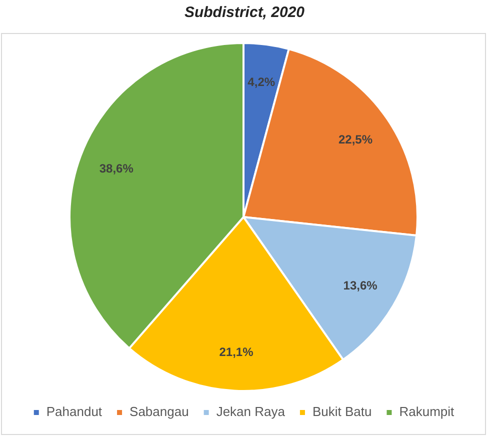 The width and height of the screenshot is (489, 440). Describe the element at coordinates (74, 412) in the screenshot. I see `legend-label: Pahandut` at that location.